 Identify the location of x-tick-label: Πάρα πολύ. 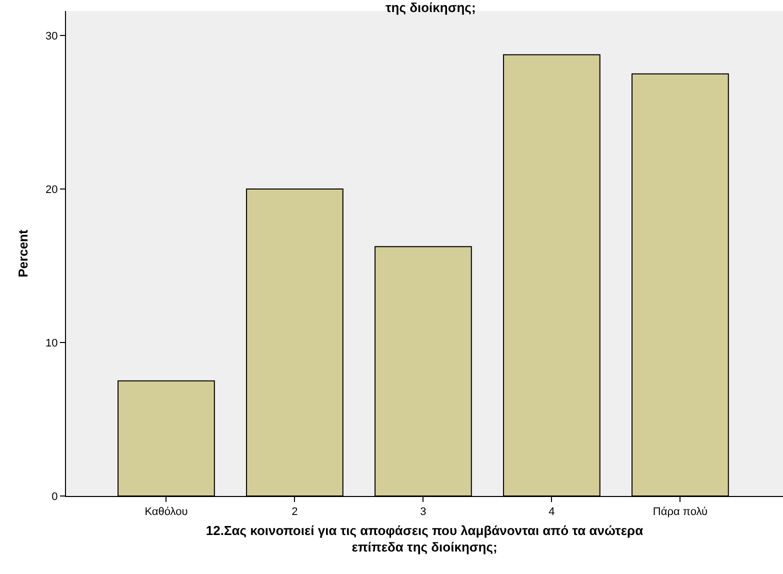
(680, 512).